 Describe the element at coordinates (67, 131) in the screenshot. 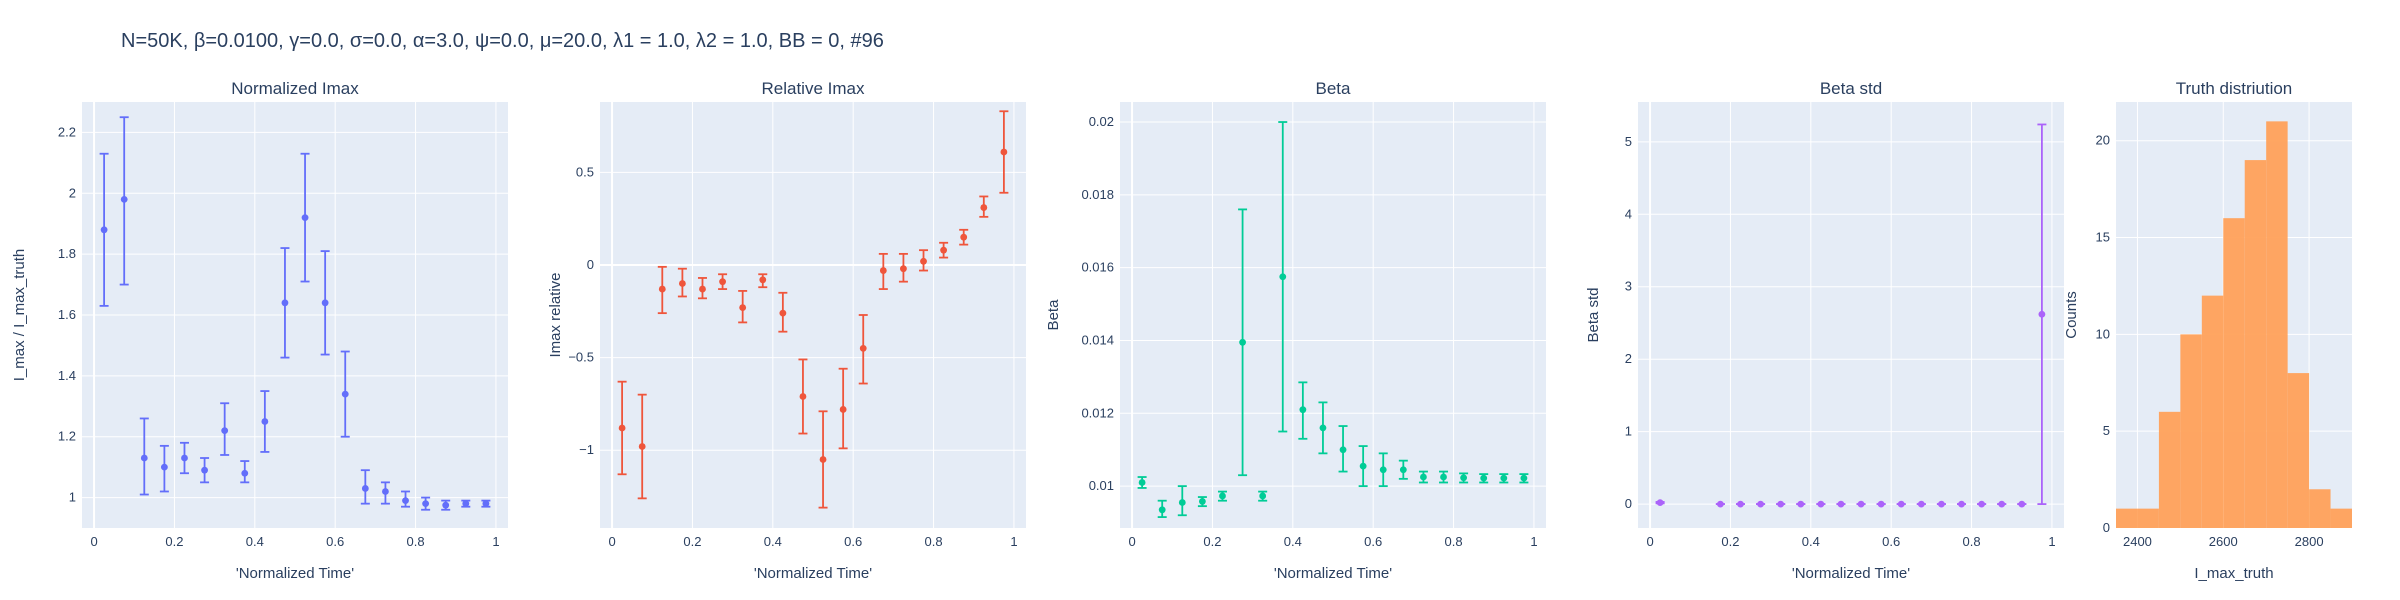

I see `y-tick-label: 2.2` at that location.